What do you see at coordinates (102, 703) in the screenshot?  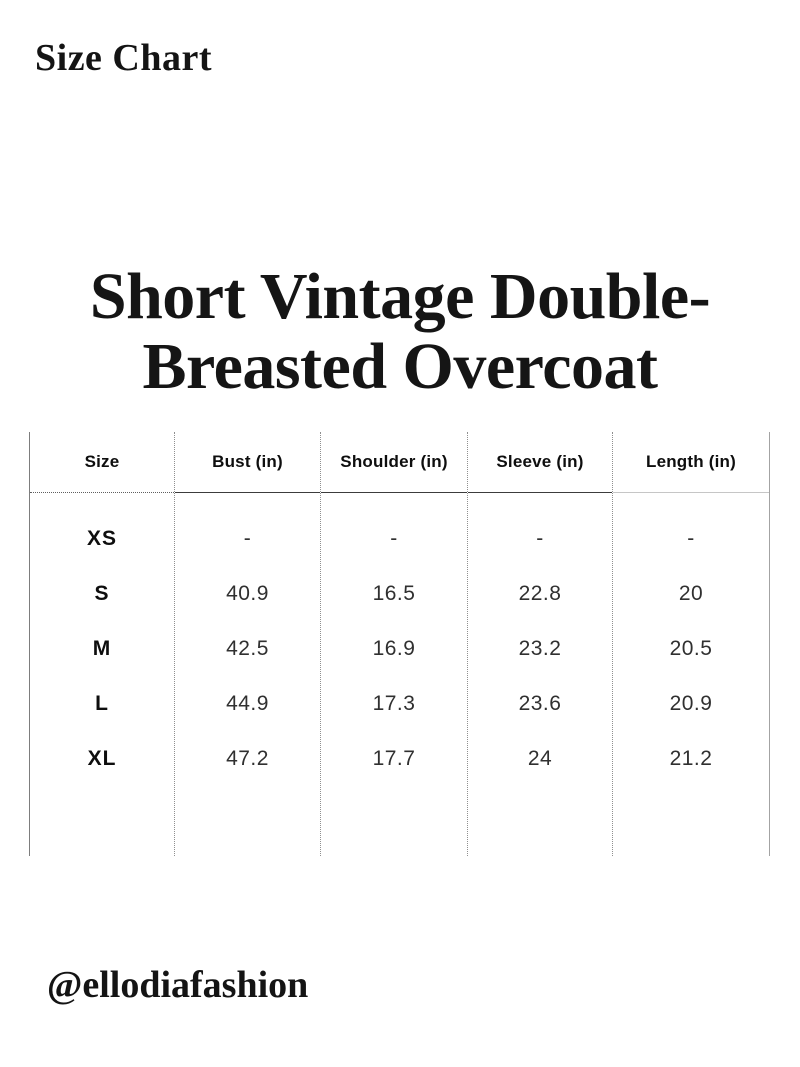 I see `table-cell: L` at bounding box center [102, 703].